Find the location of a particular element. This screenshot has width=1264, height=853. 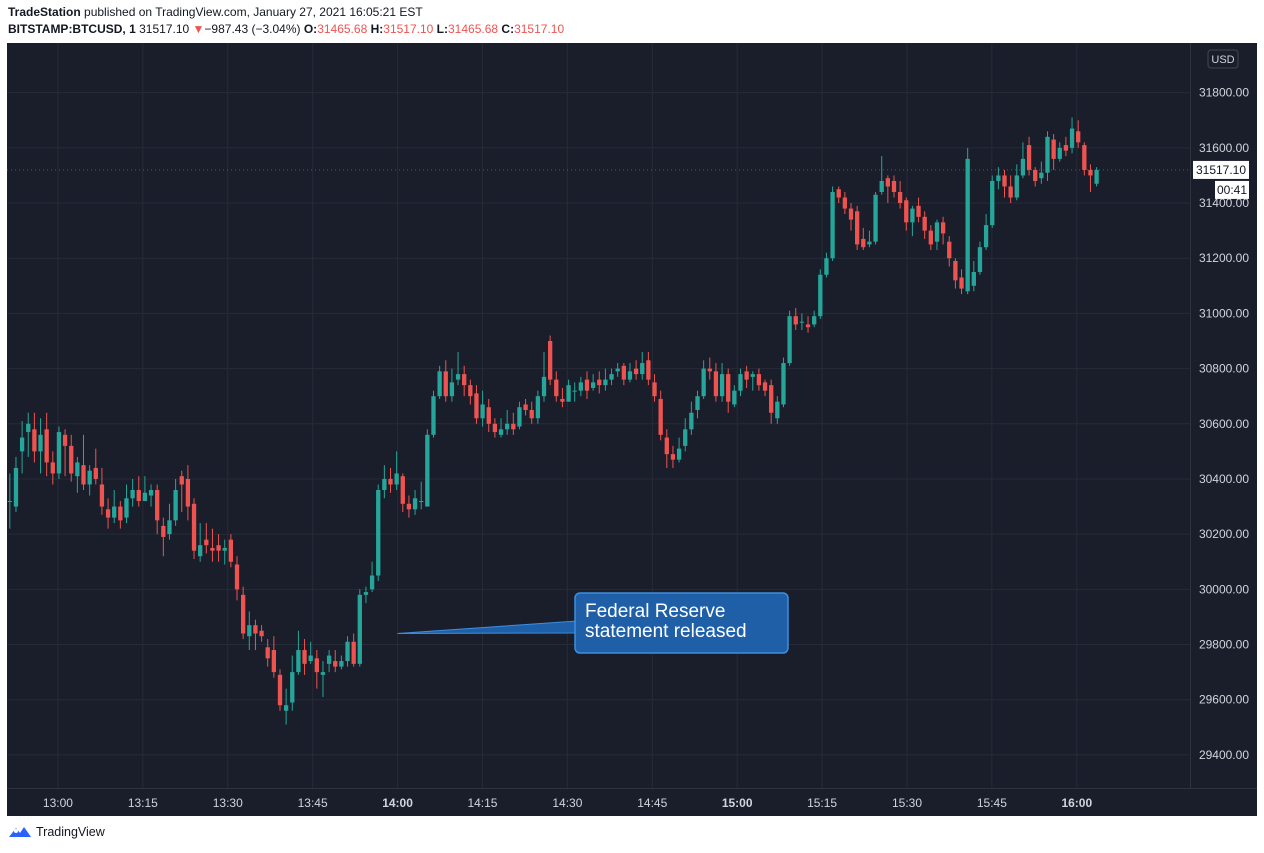

x-tick-label: 15:30 is located at coordinates (907, 803).